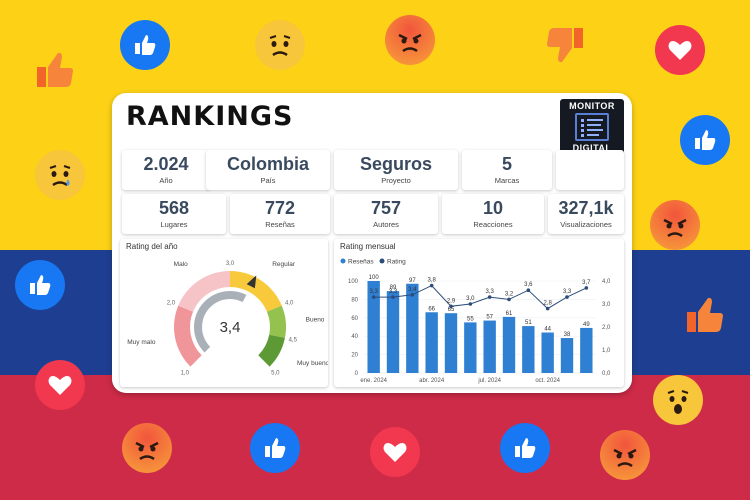 Image resolution: width=750 pixels, height=500 pixels. What do you see at coordinates (507, 180) in the screenshot?
I see `kpi-label: Marcas` at bounding box center [507, 180].